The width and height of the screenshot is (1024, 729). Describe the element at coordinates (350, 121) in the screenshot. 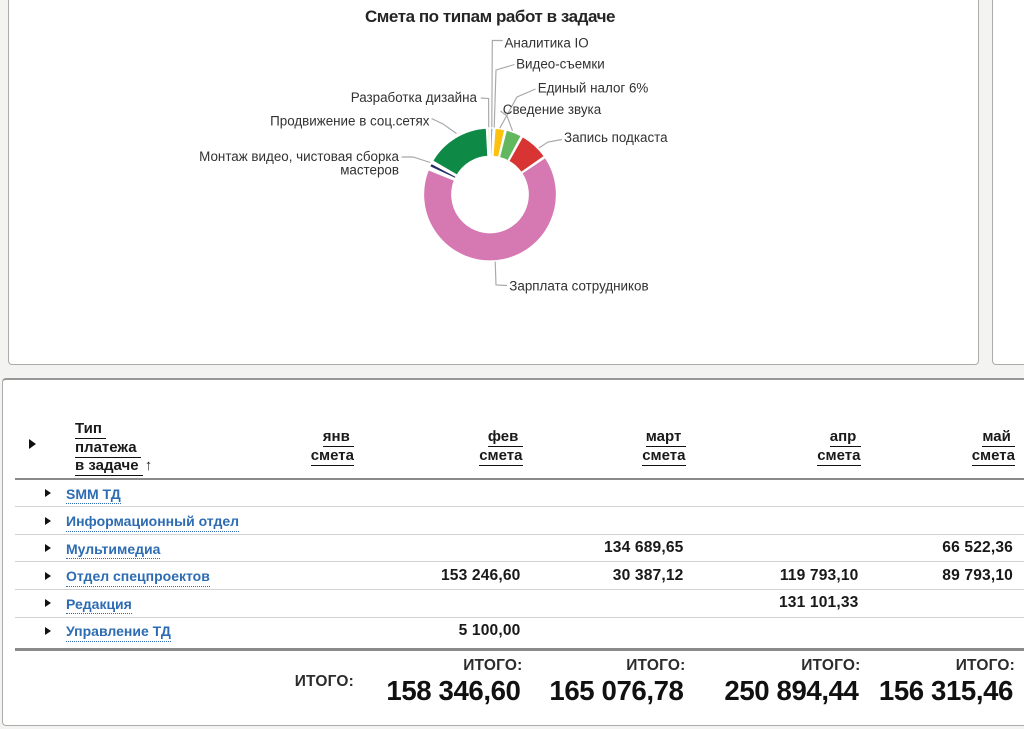

I see `svg-text: Продвижение в соц.сетях` at that location.